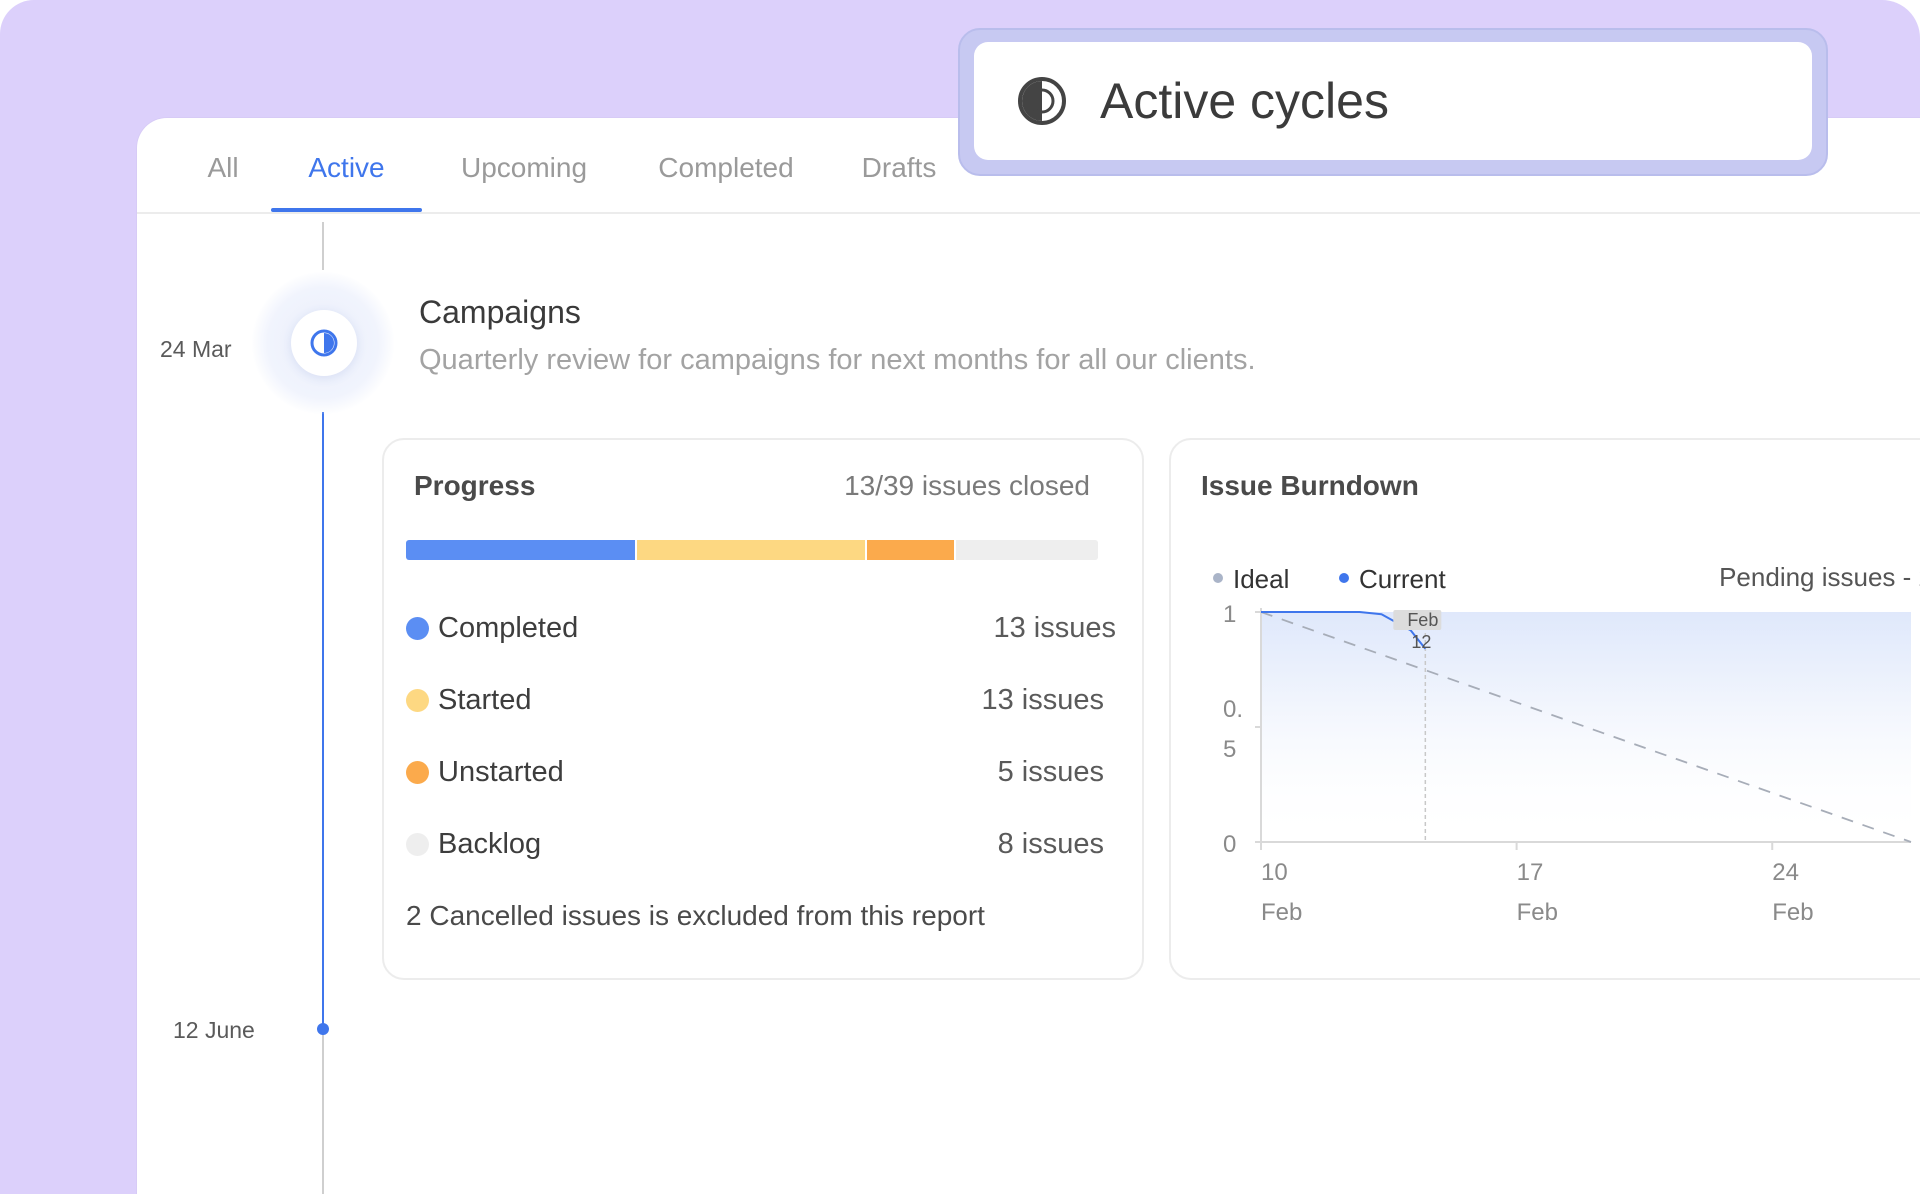 Image resolution: width=1920 pixels, height=1194 pixels. I want to click on legend-row-unstarted: Unstarted 5 issues, so click(761, 772).